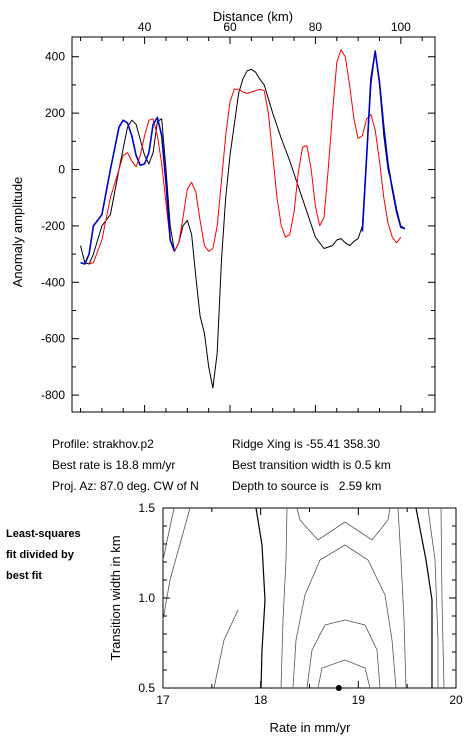 The width and height of the screenshot is (467, 745). I want to click on top-y-tick-labels: 400 200 0 -200 -400 -600 -800, so click(53, 226).